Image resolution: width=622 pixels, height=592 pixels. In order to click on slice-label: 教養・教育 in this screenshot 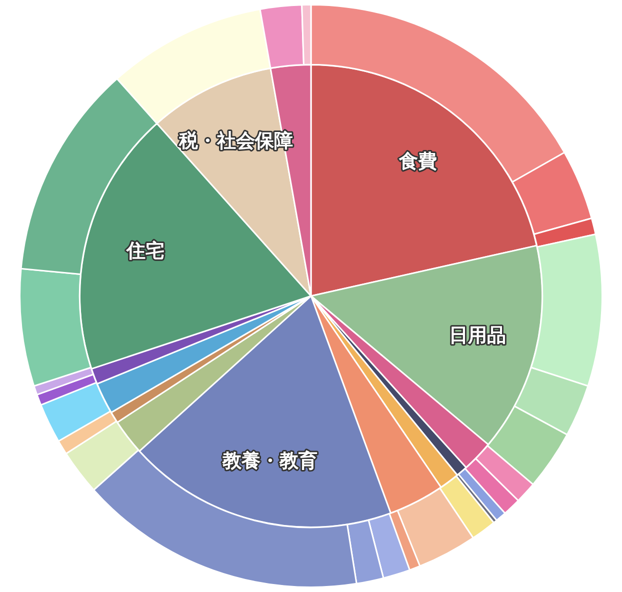, I will do `click(270, 461)`.